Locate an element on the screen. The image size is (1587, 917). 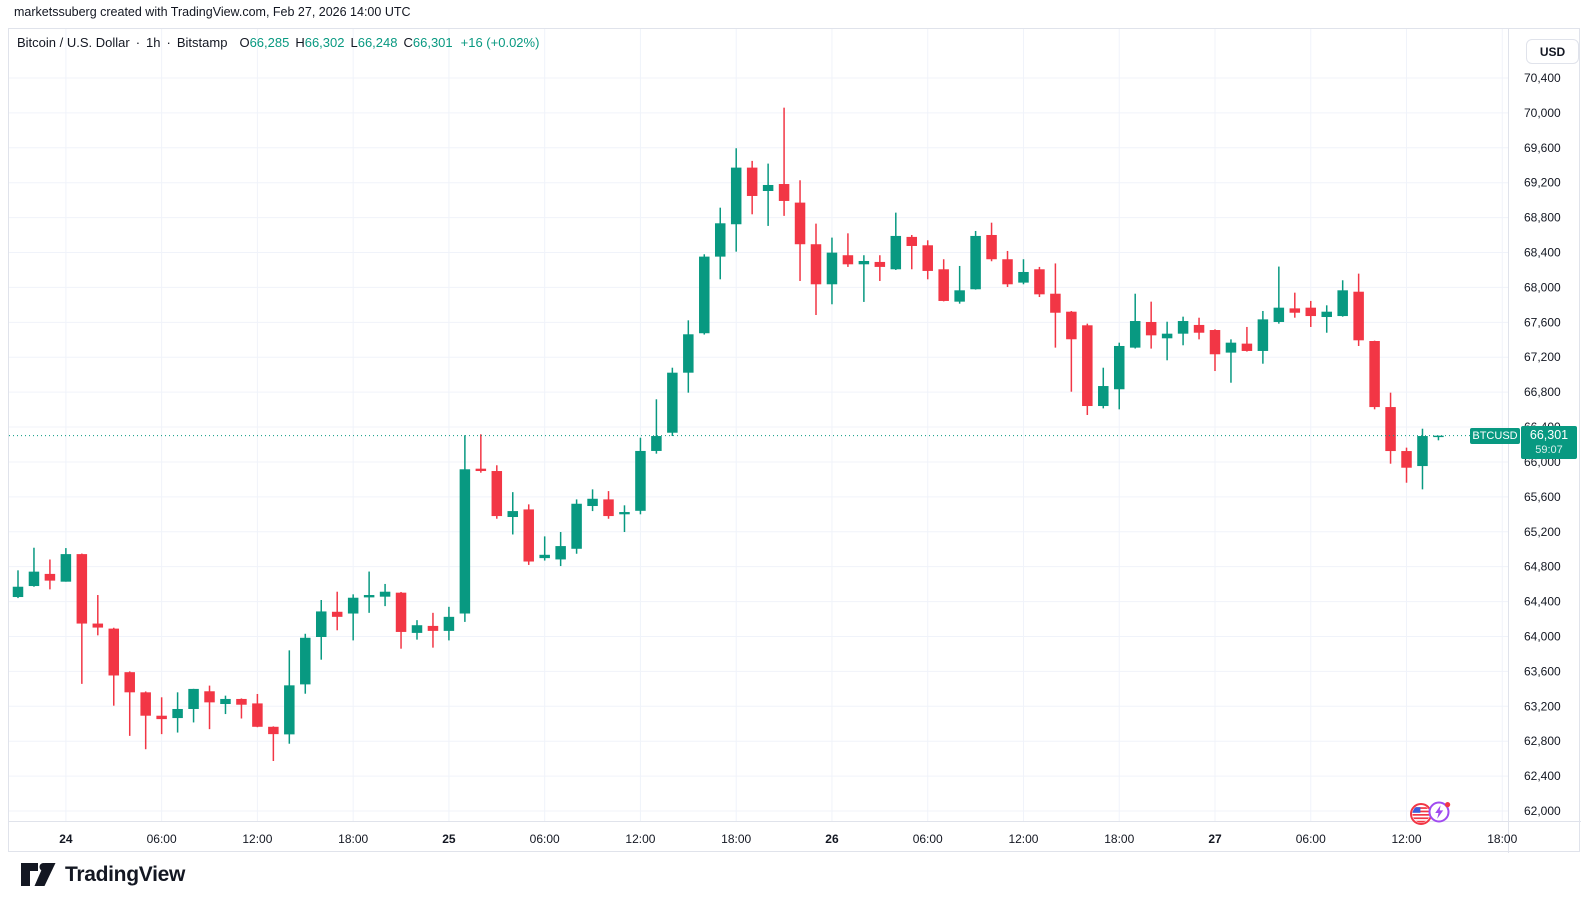
interval-label: 1h is located at coordinates (153, 42).